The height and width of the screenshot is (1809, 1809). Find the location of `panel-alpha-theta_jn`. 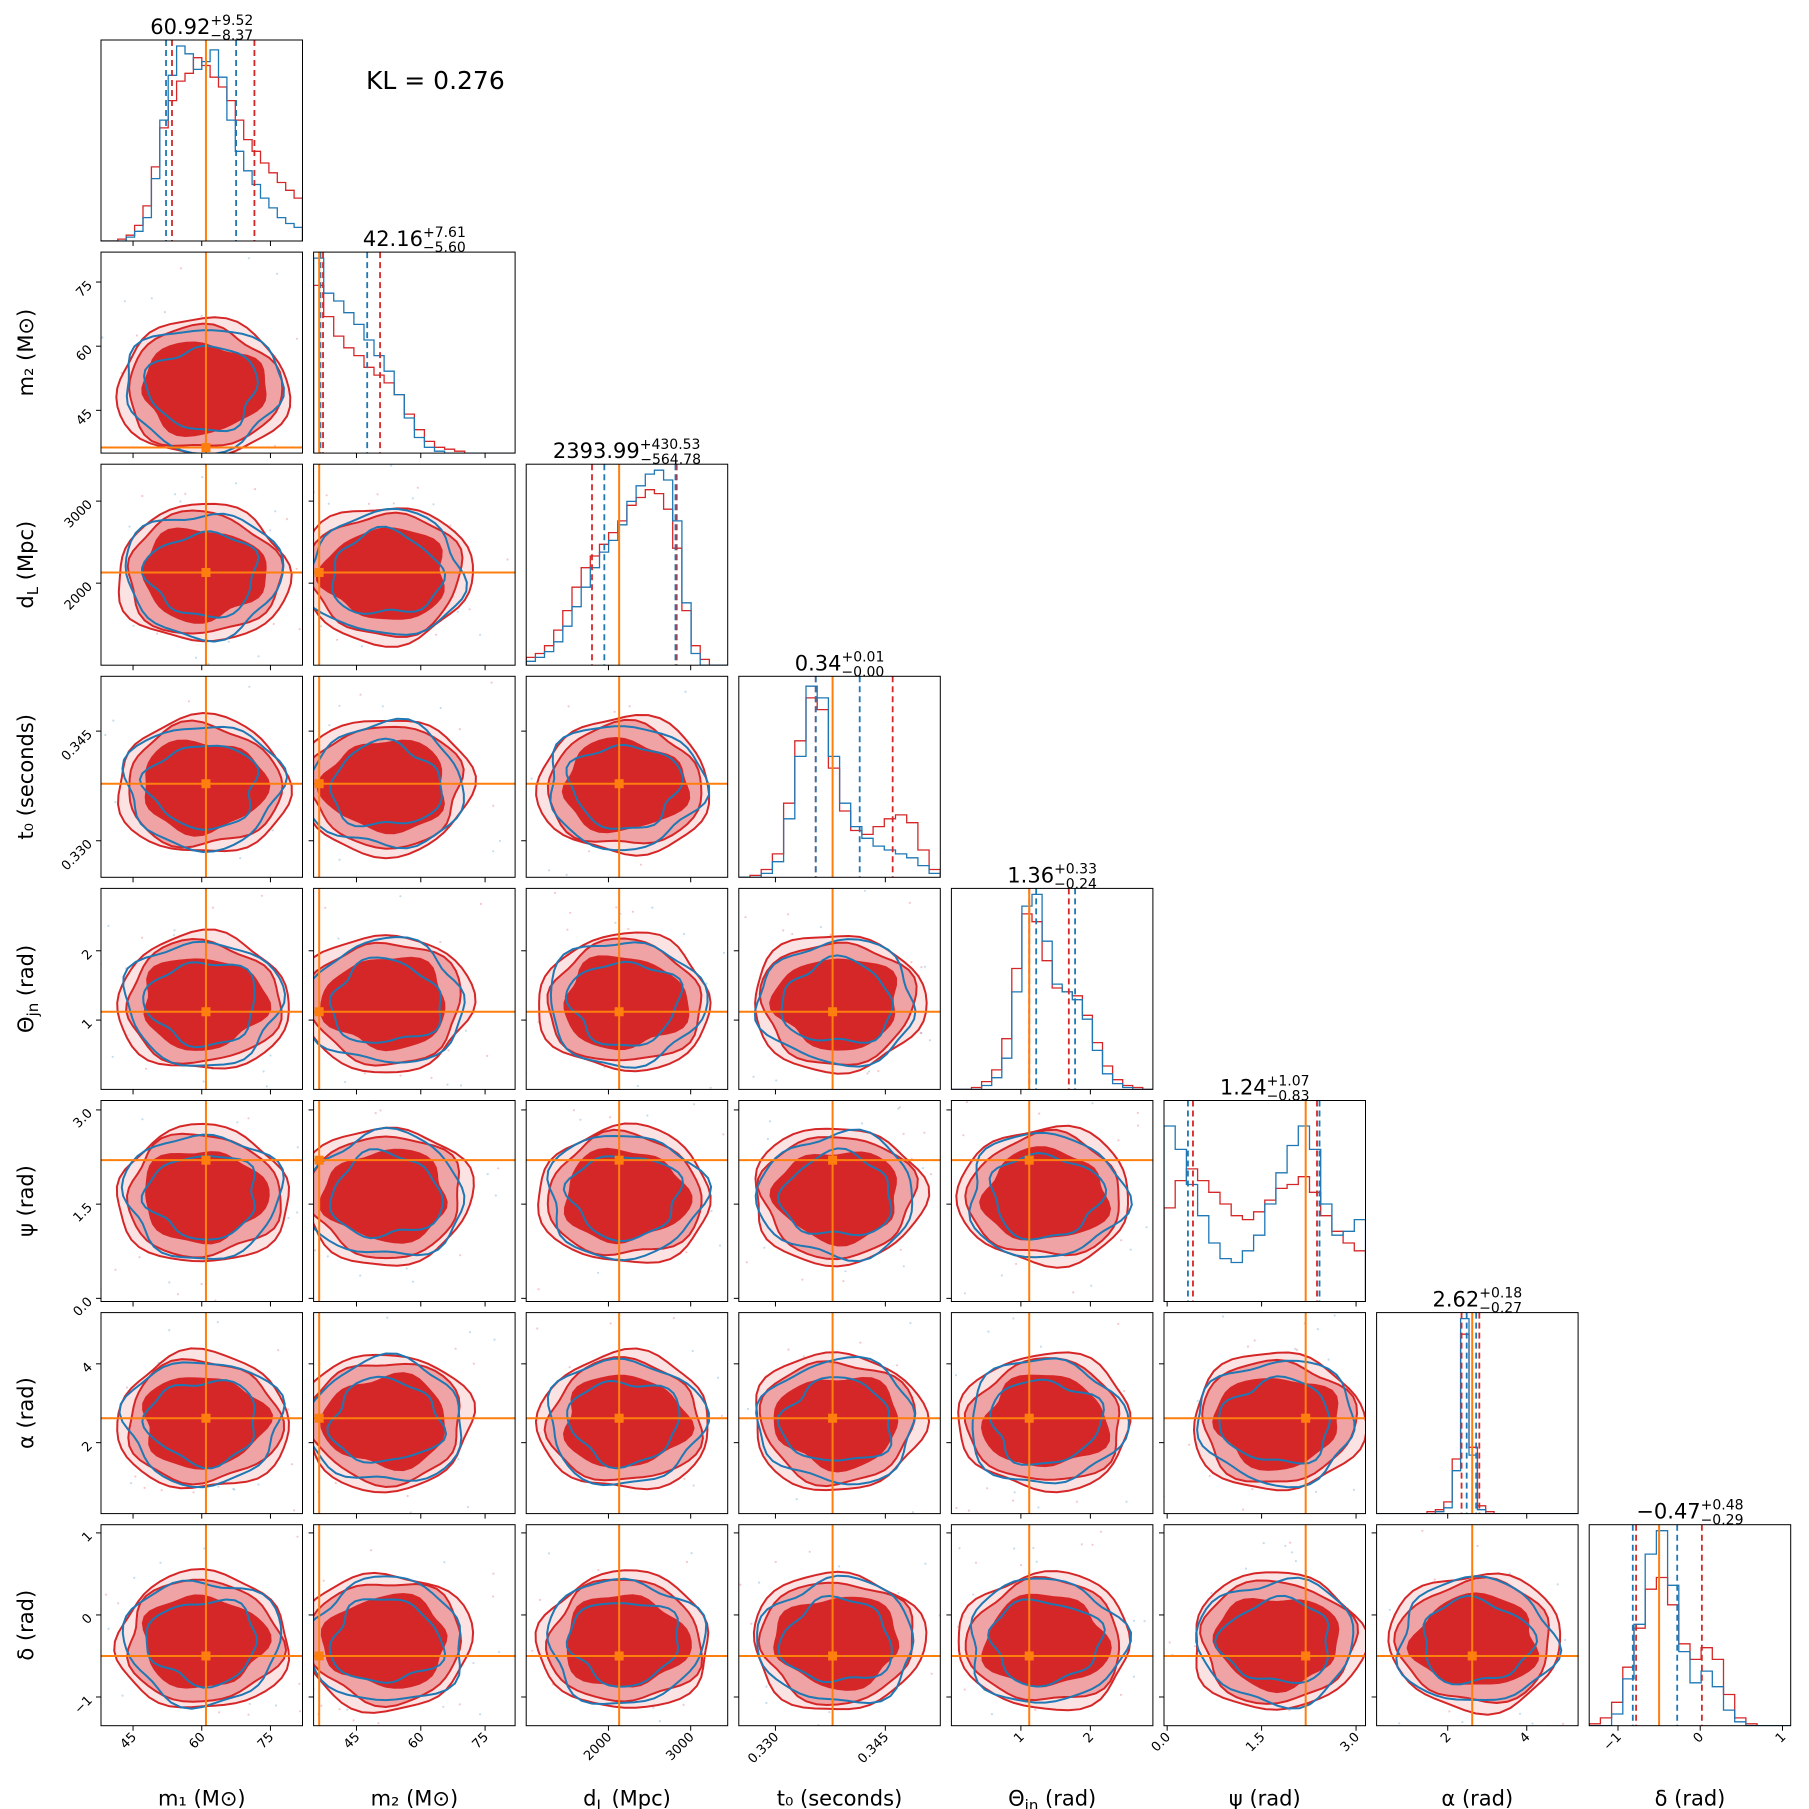

panel-alpha-theta_jn is located at coordinates (1050, 1415).